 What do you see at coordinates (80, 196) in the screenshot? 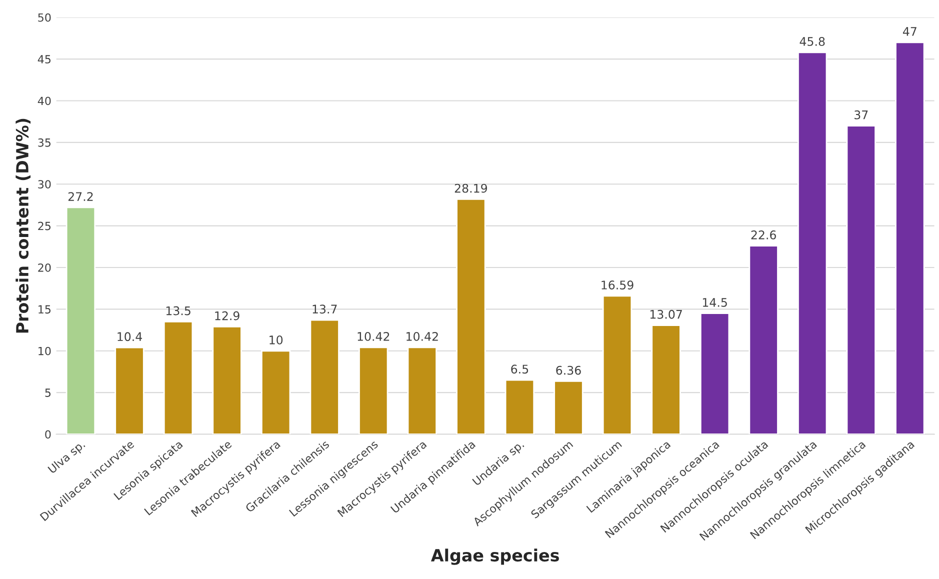
I see `data-label: 27.2` at bounding box center [80, 196].